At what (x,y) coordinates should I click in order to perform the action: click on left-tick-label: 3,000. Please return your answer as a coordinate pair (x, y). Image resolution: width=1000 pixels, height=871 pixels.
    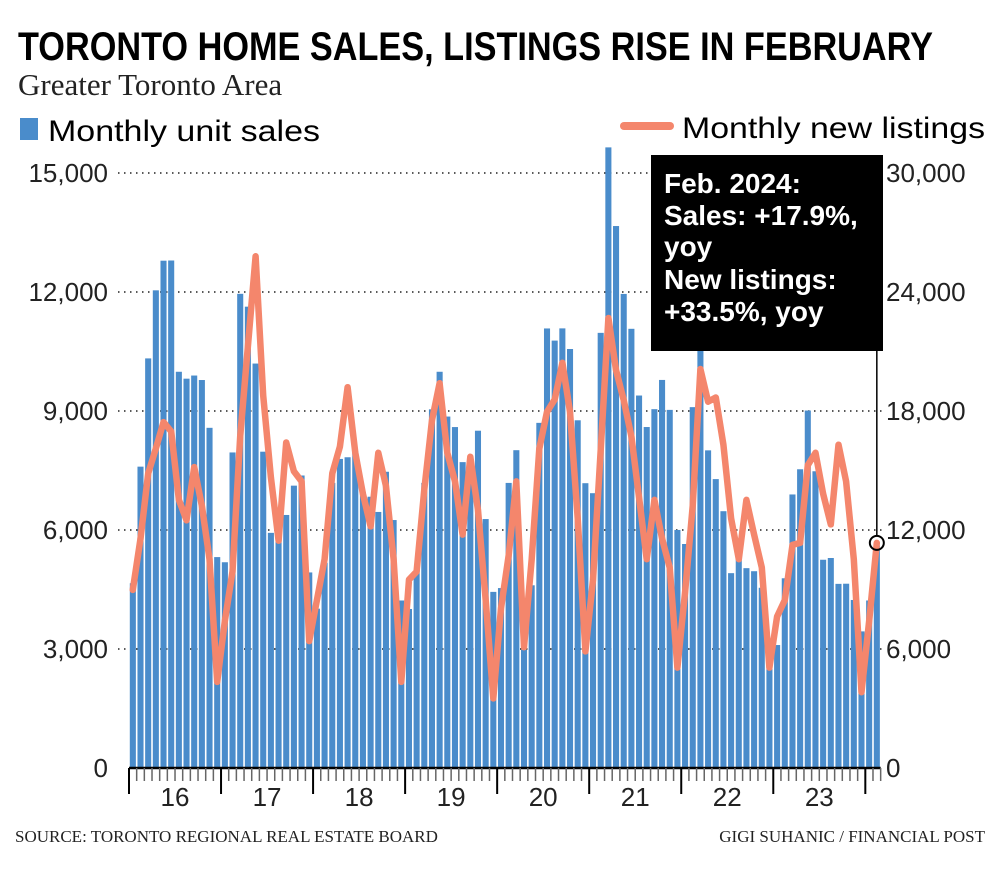
    Looking at the image, I should click on (75, 649).